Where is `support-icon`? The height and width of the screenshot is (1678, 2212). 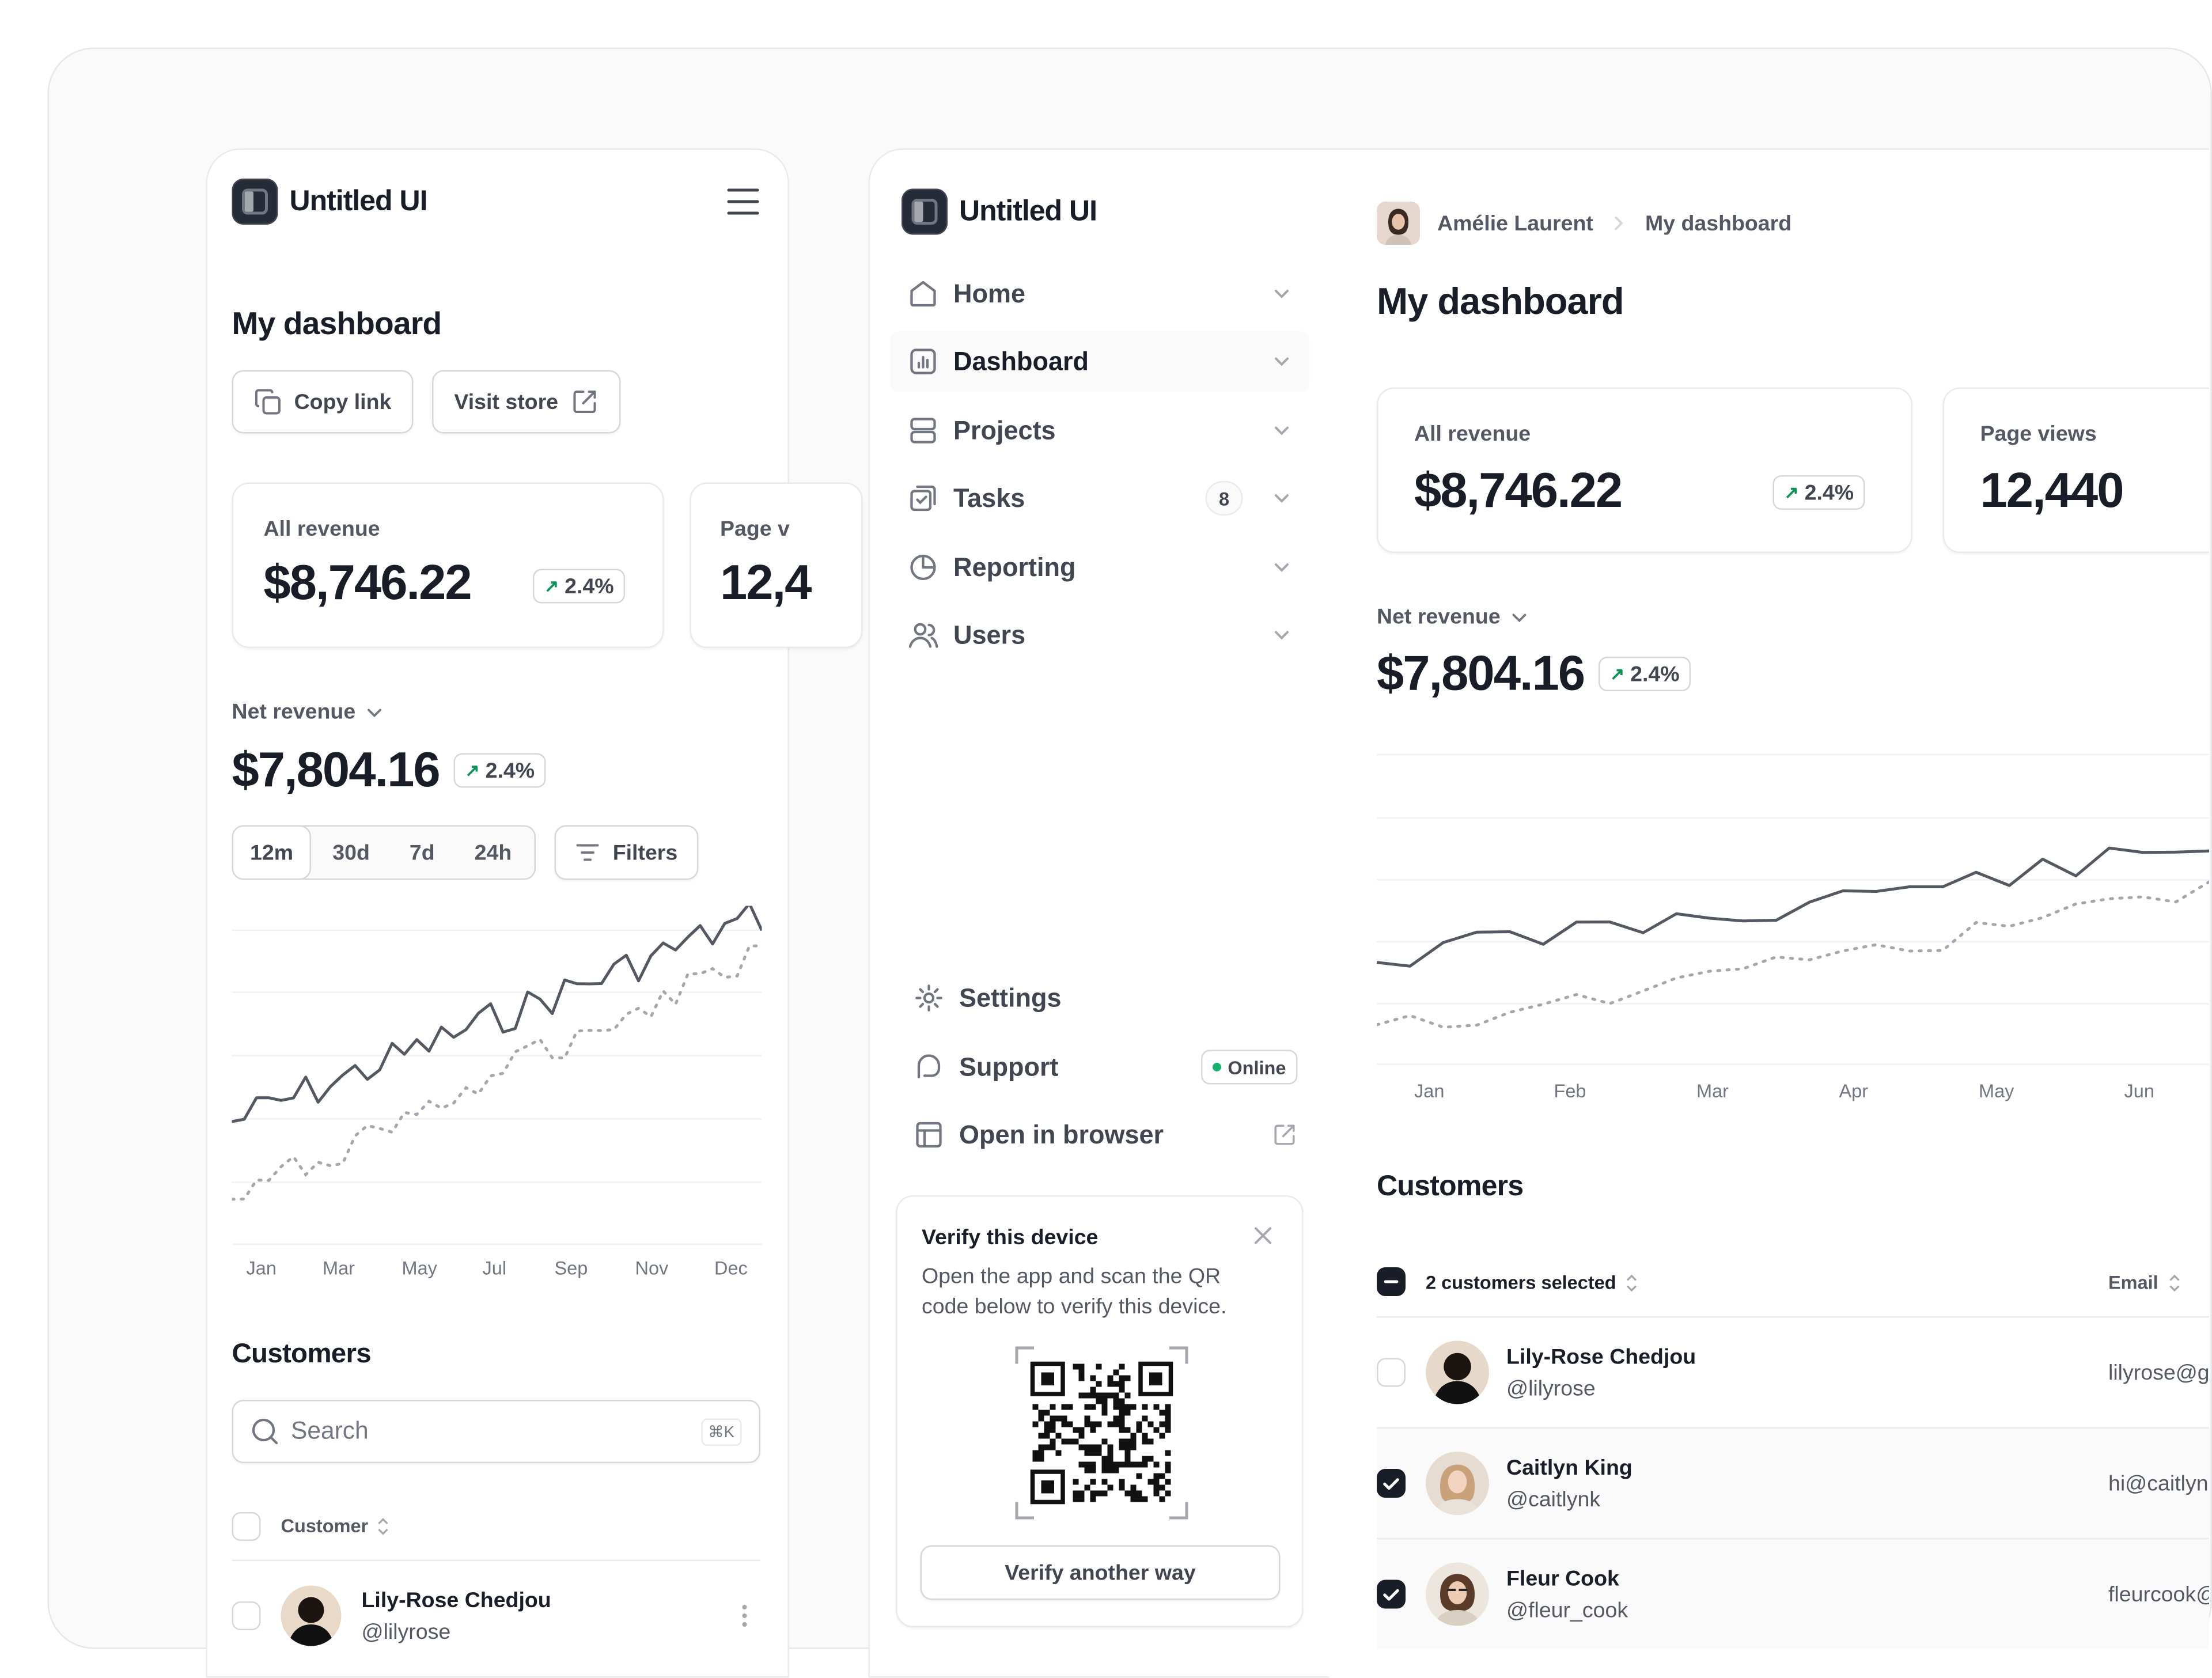
support-icon is located at coordinates (929, 1067).